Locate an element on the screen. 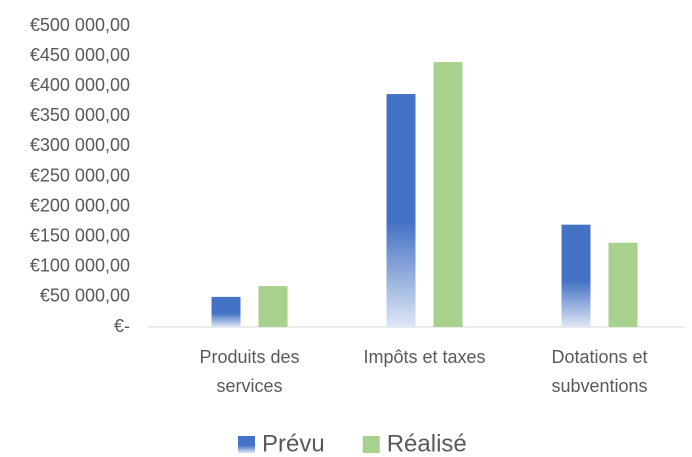 The width and height of the screenshot is (692, 457). y-tick-label: €300 000,00 is located at coordinates (80, 145).